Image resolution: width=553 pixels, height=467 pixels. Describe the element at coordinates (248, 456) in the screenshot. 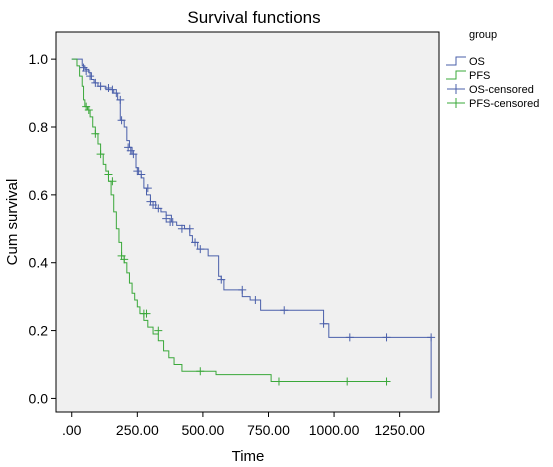

I see `x-axis-title: Time` at that location.